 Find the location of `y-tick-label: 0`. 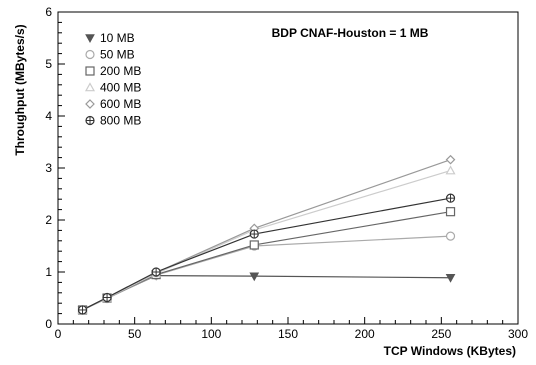

y-tick-label: 0 is located at coordinates (48, 324).